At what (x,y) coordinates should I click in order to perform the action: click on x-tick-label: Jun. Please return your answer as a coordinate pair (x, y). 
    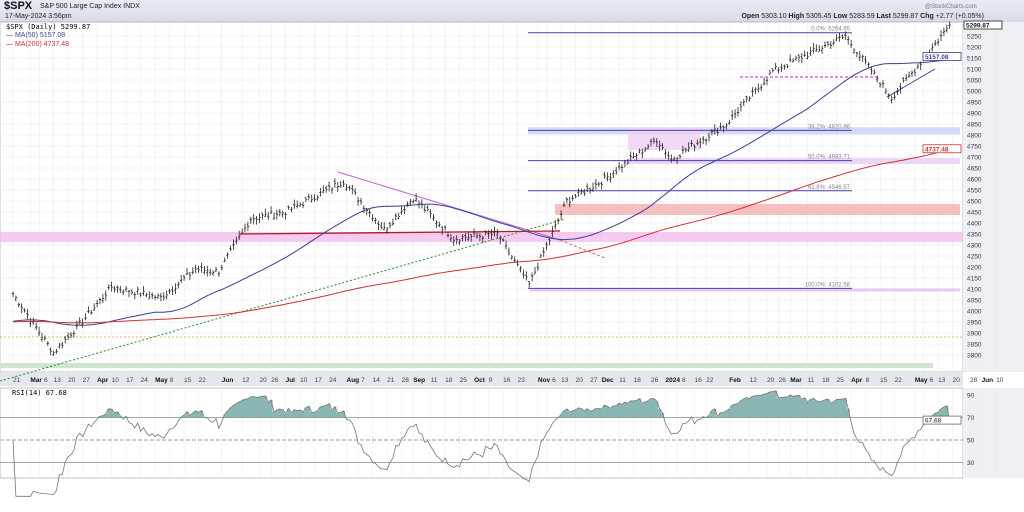
    Looking at the image, I should click on (988, 380).